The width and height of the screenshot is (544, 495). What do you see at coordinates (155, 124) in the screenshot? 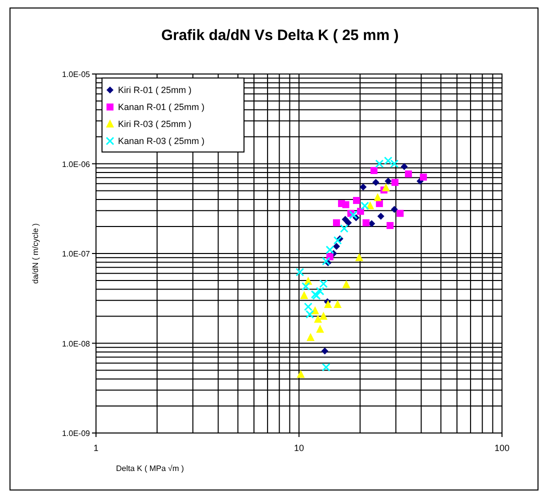
I see `legend-label: Kiri R-03 ( 25mm )` at bounding box center [155, 124].